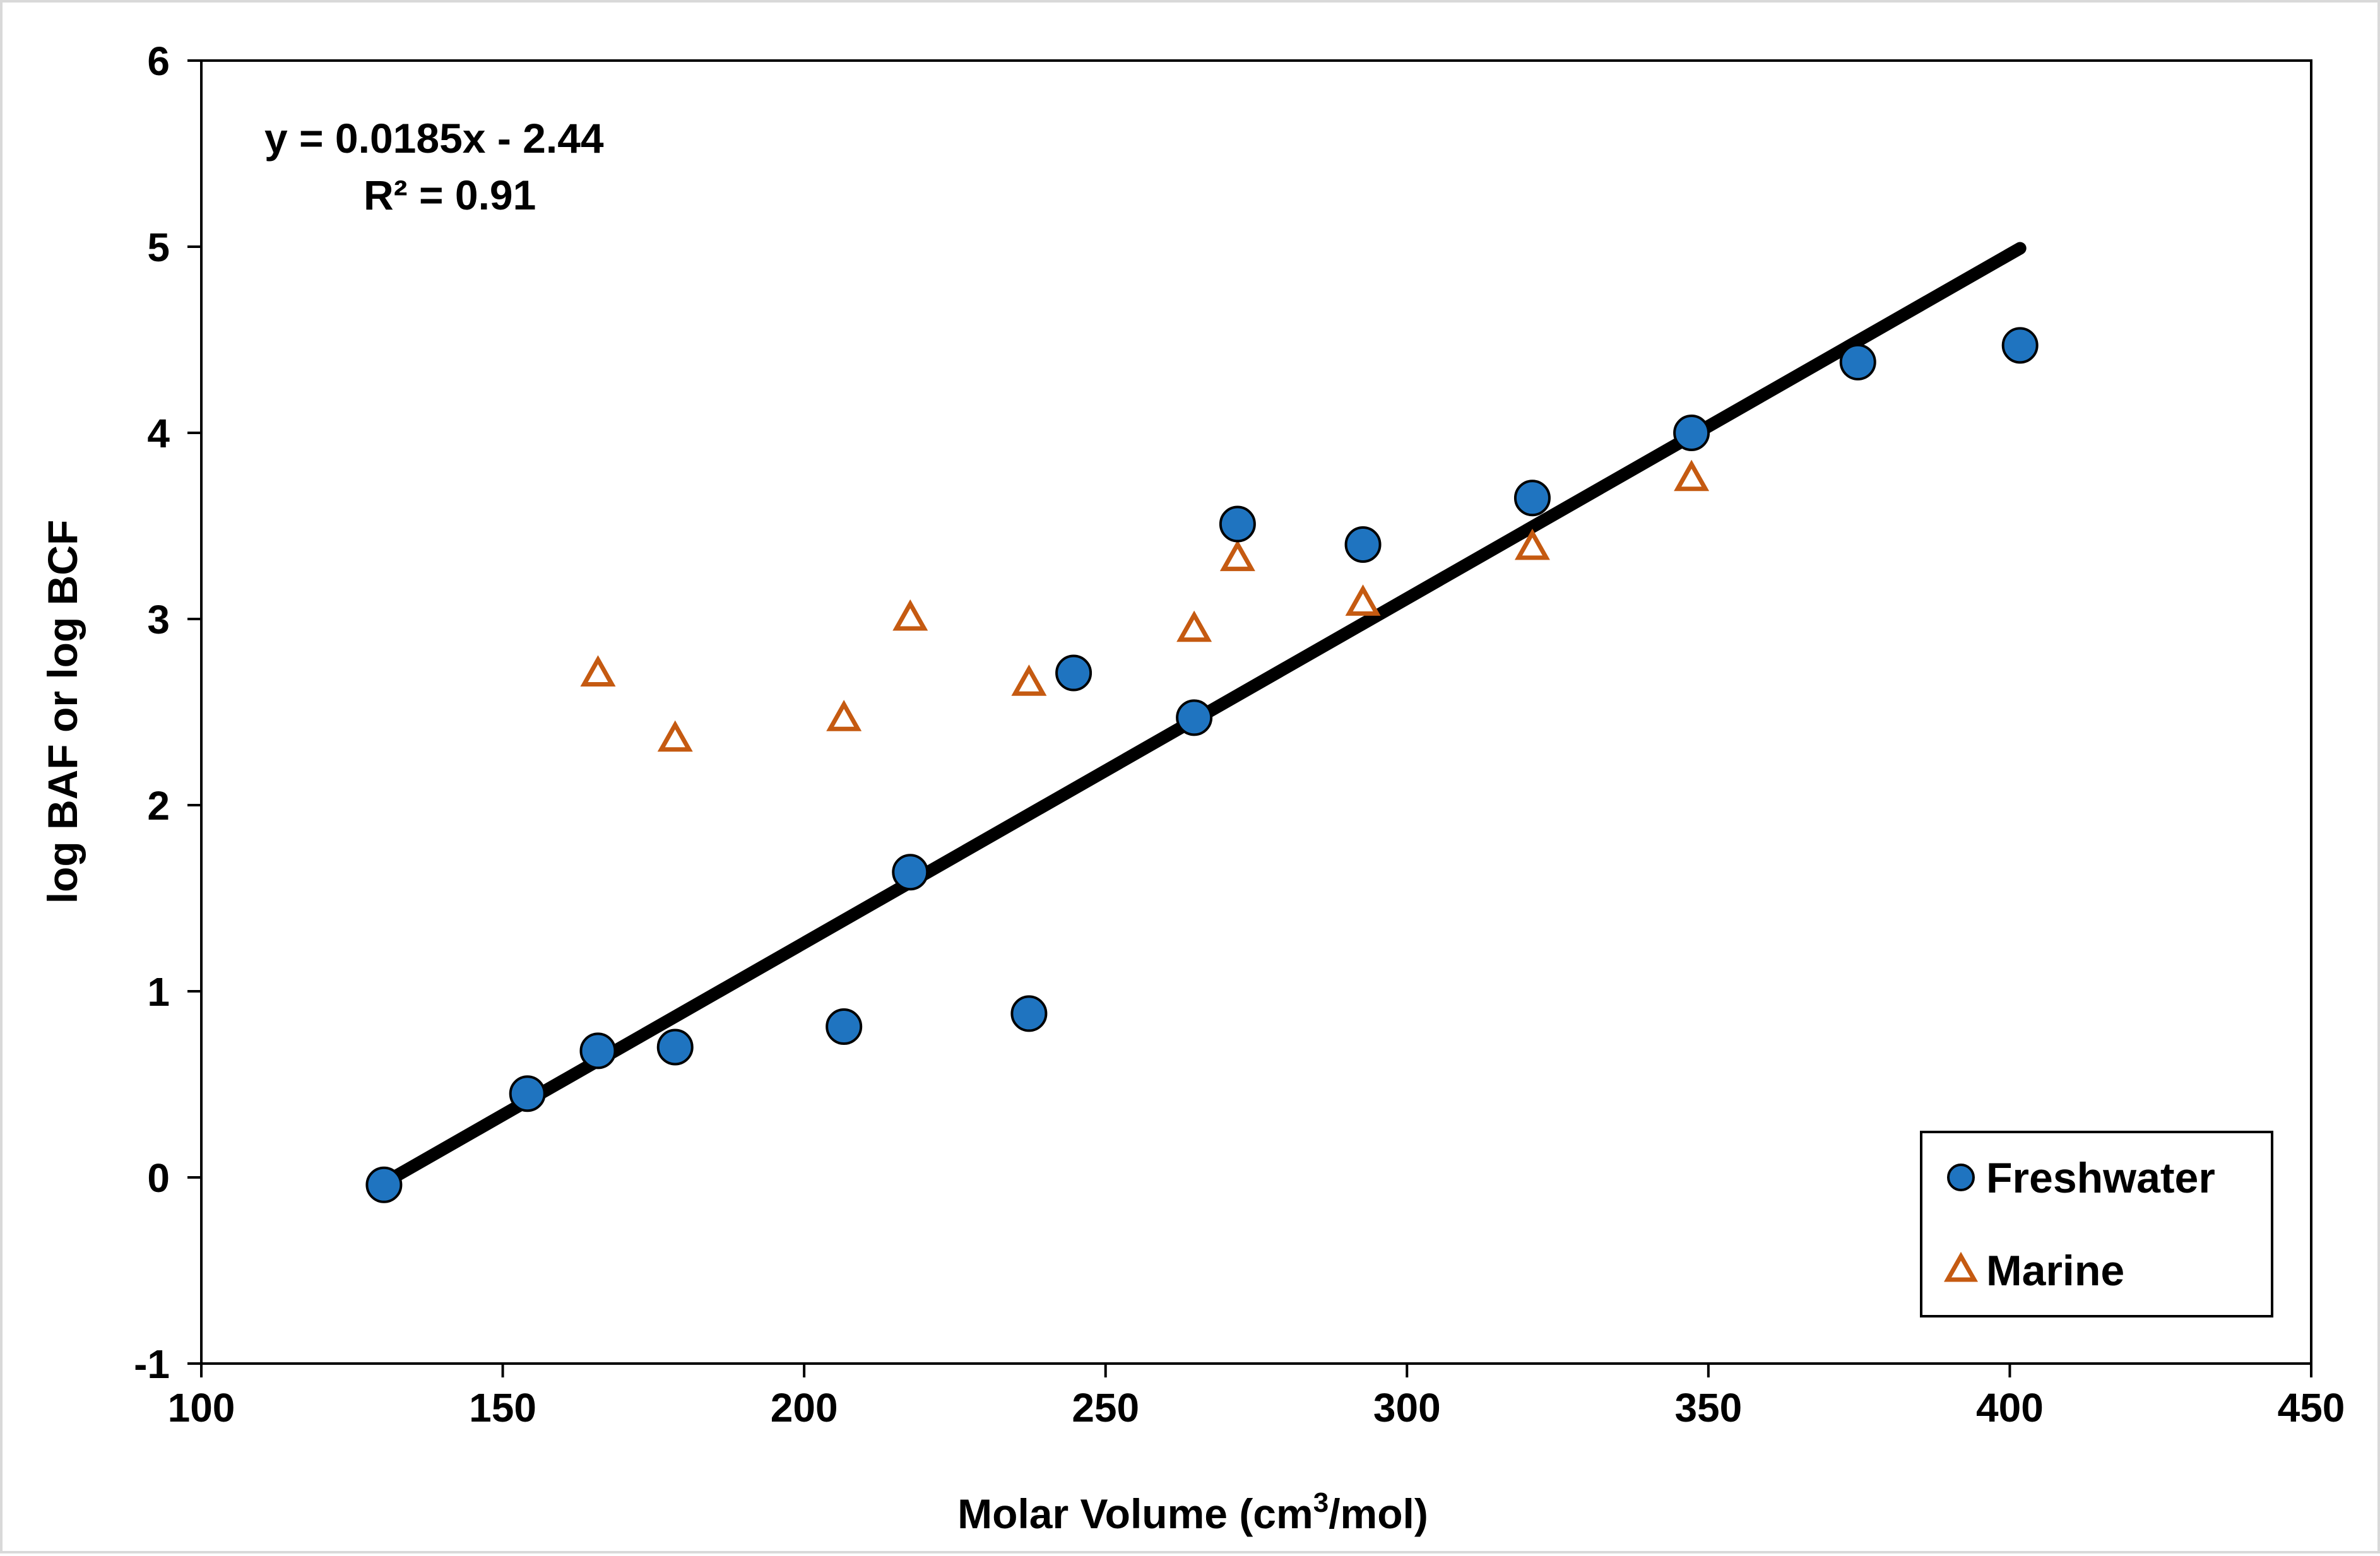  What do you see at coordinates (1256, 1397) in the screenshot?
I see `x-axis-ticks: 100 150 200 250 300 350 400 450` at bounding box center [1256, 1397].